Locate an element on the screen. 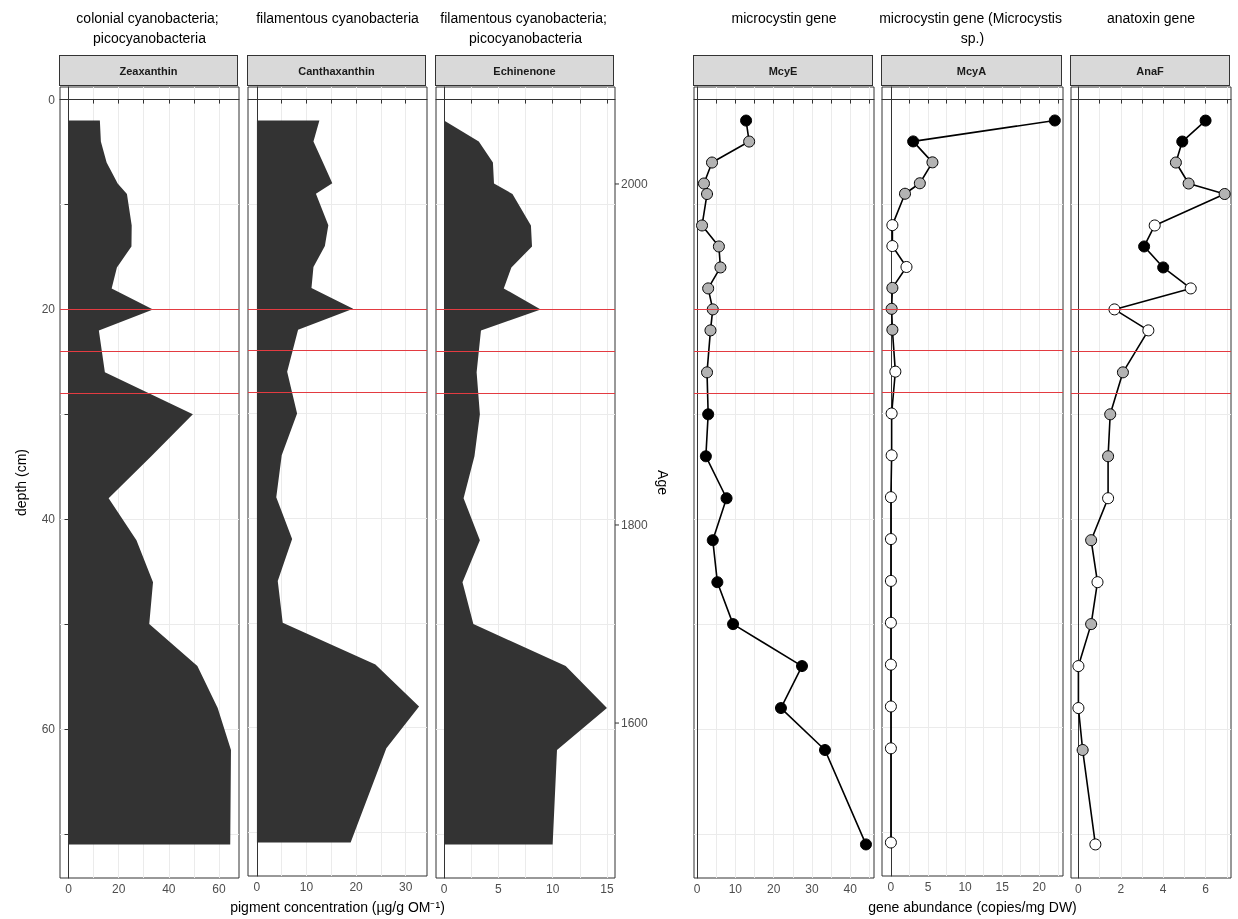 This screenshot has width=1238, height=919. chart-subtitle: Canthaxanthin is located at coordinates (336, 70).